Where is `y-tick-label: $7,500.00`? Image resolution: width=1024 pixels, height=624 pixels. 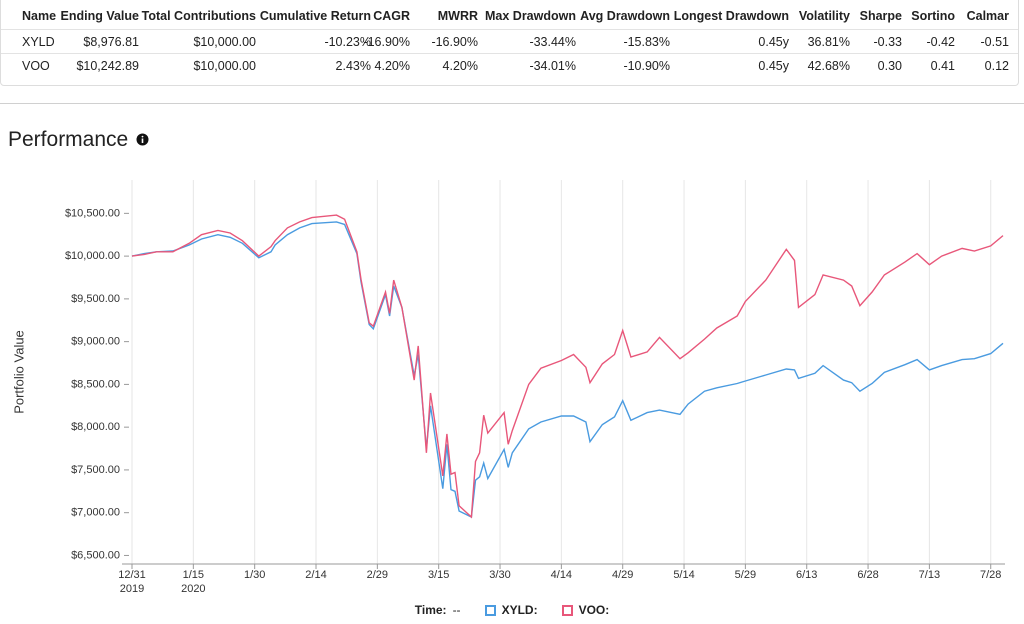
y-tick-label: $7,500.00 is located at coordinates (95, 470).